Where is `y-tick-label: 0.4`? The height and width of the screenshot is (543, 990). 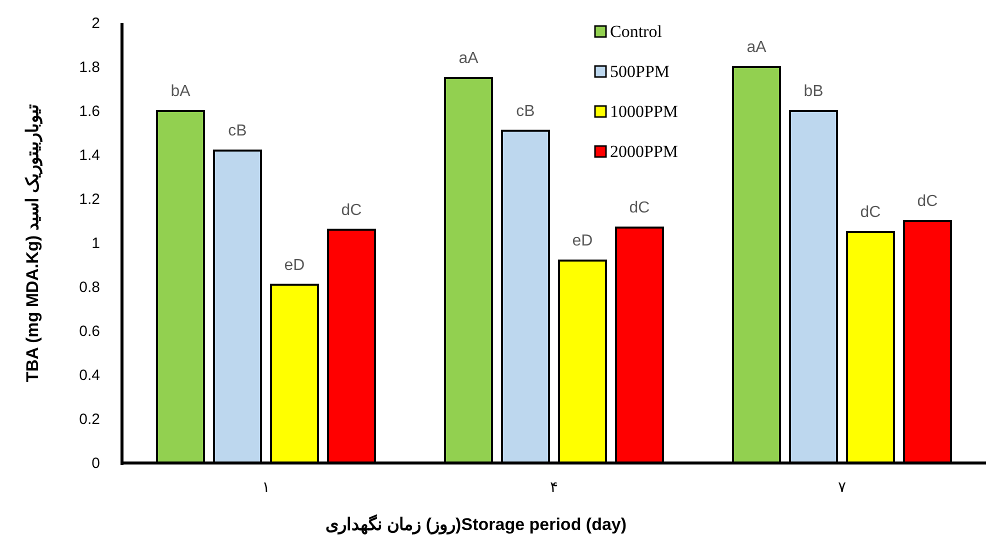
y-tick-label: 0.4 is located at coordinates (89, 375).